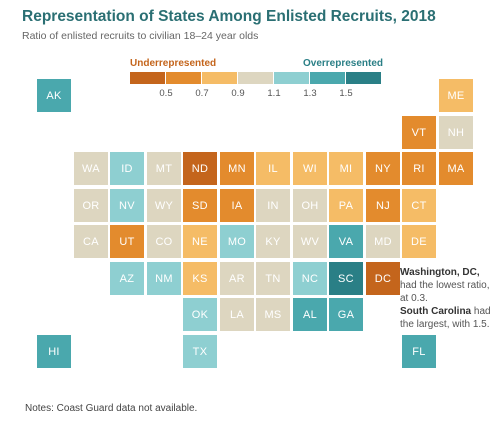  What do you see at coordinates (273, 241) in the screenshot?
I see `state-tile-ky: KY` at bounding box center [273, 241].